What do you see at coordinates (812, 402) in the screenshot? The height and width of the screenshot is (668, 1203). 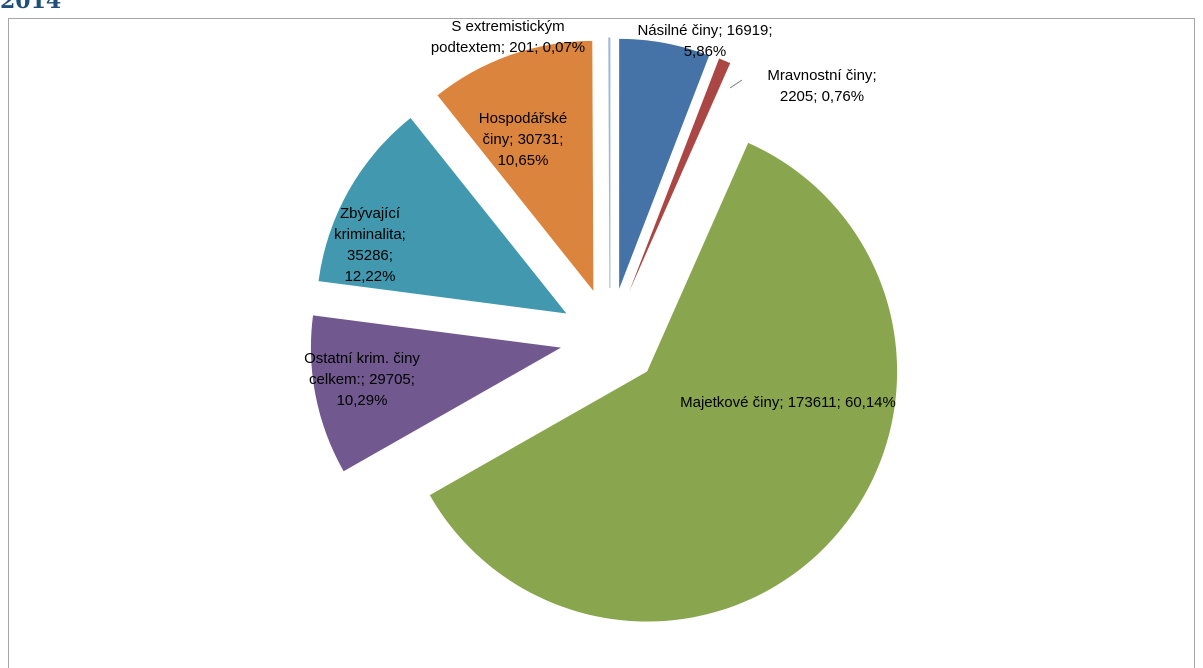 I see `value-label: 173611` at bounding box center [812, 402].